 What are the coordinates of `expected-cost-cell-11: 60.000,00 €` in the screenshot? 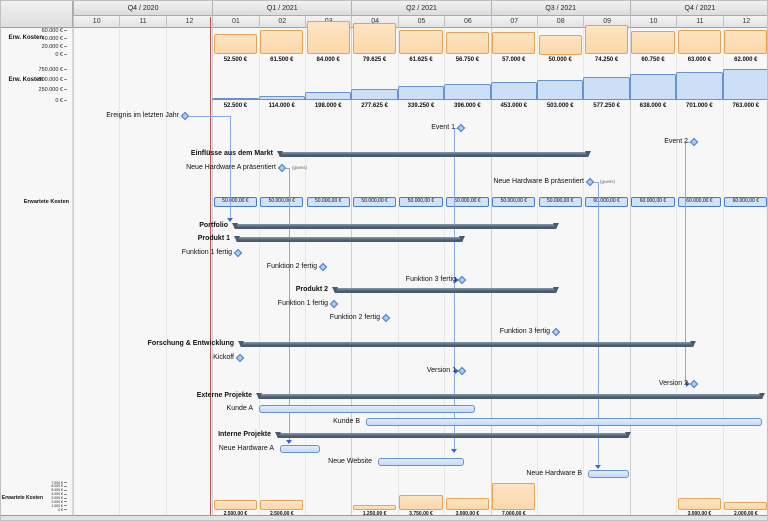 It's located at (699, 202).